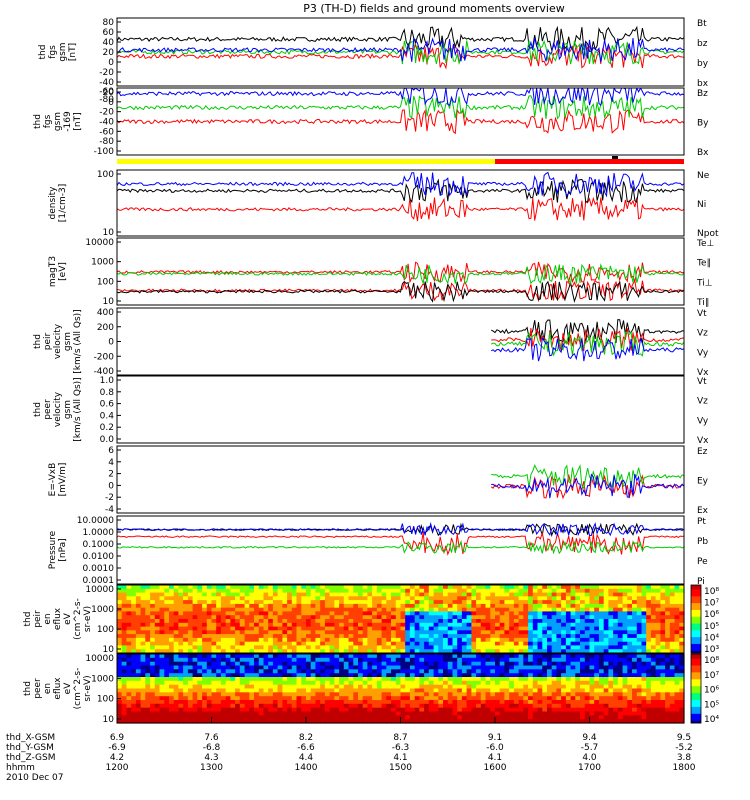  What do you see at coordinates (306, 758) in the screenshot?
I see `x-tick-value: 4.4` at bounding box center [306, 758].